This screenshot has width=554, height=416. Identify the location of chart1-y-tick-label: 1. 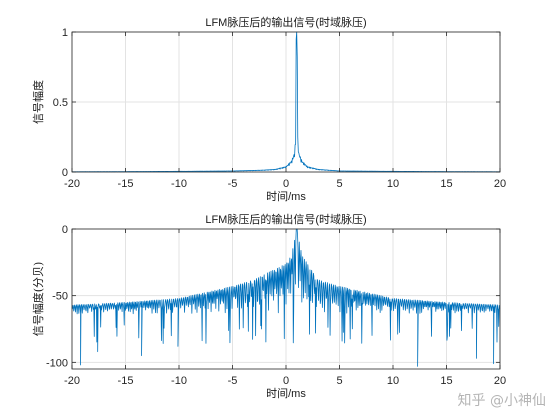
(65, 33).